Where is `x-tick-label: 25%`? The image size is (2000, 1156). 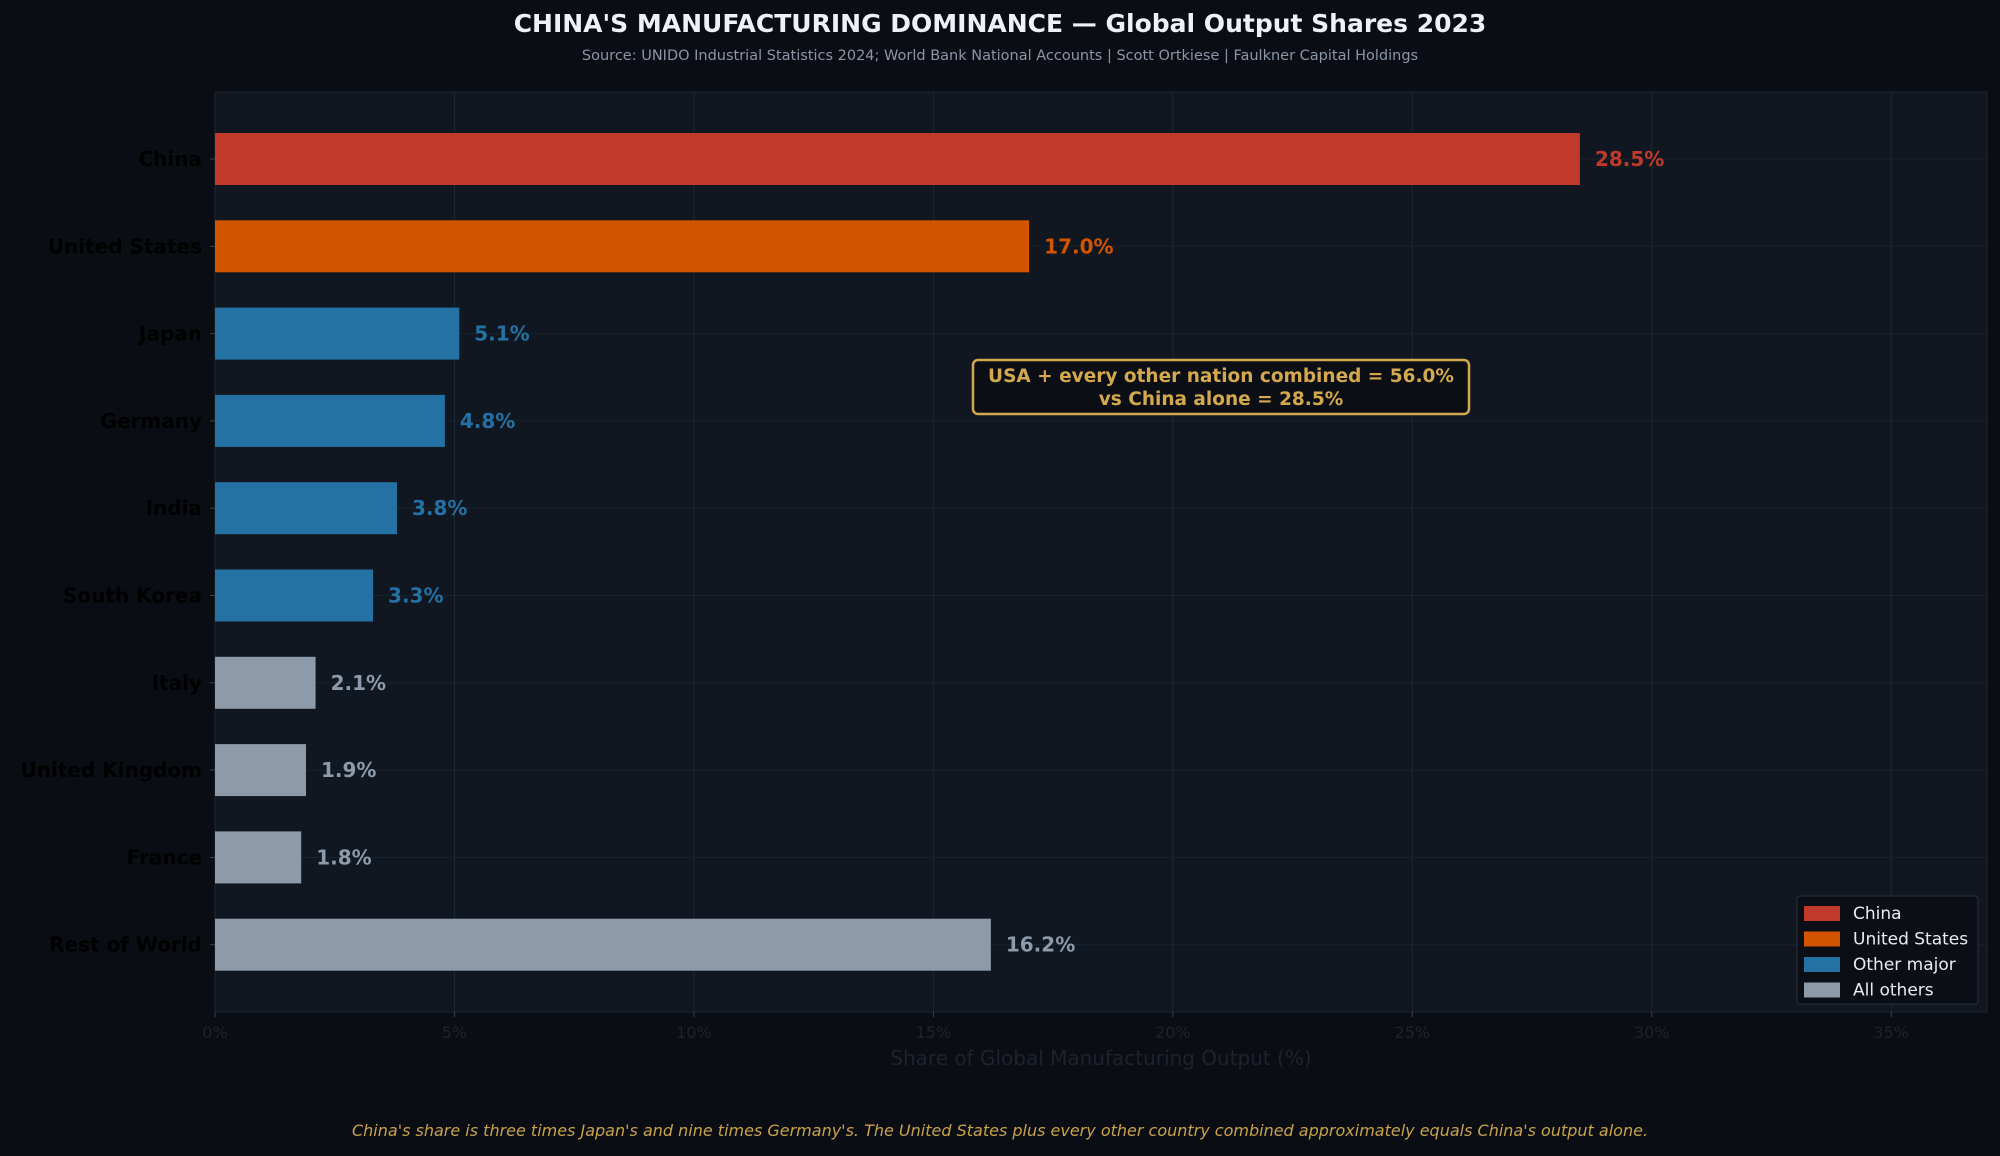
x-tick-label: 25% is located at coordinates (1413, 1032).